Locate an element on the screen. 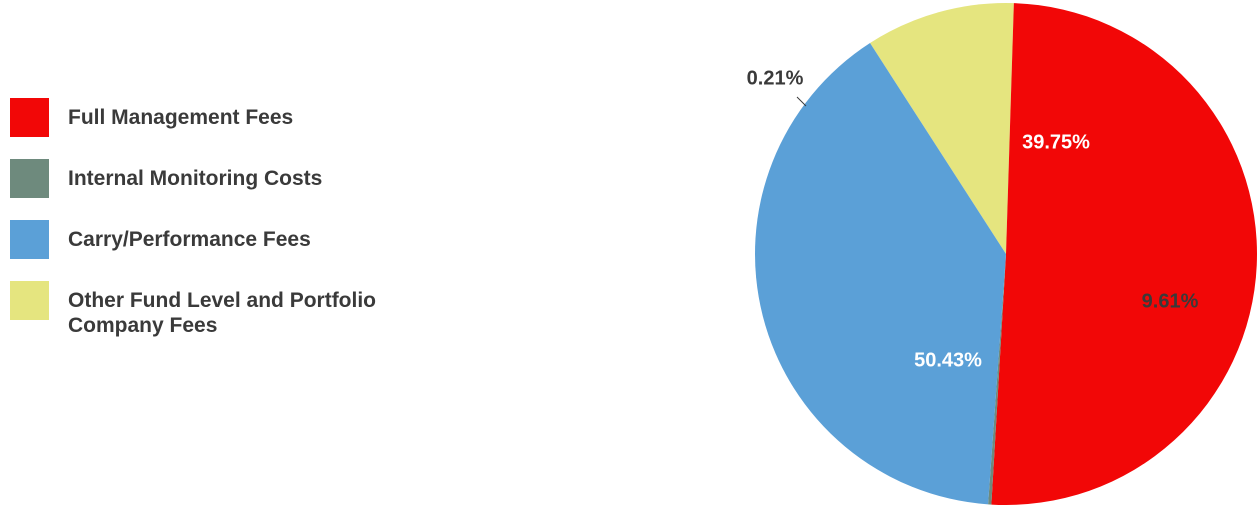  slice-value-label: 39.75% is located at coordinates (1056, 142).